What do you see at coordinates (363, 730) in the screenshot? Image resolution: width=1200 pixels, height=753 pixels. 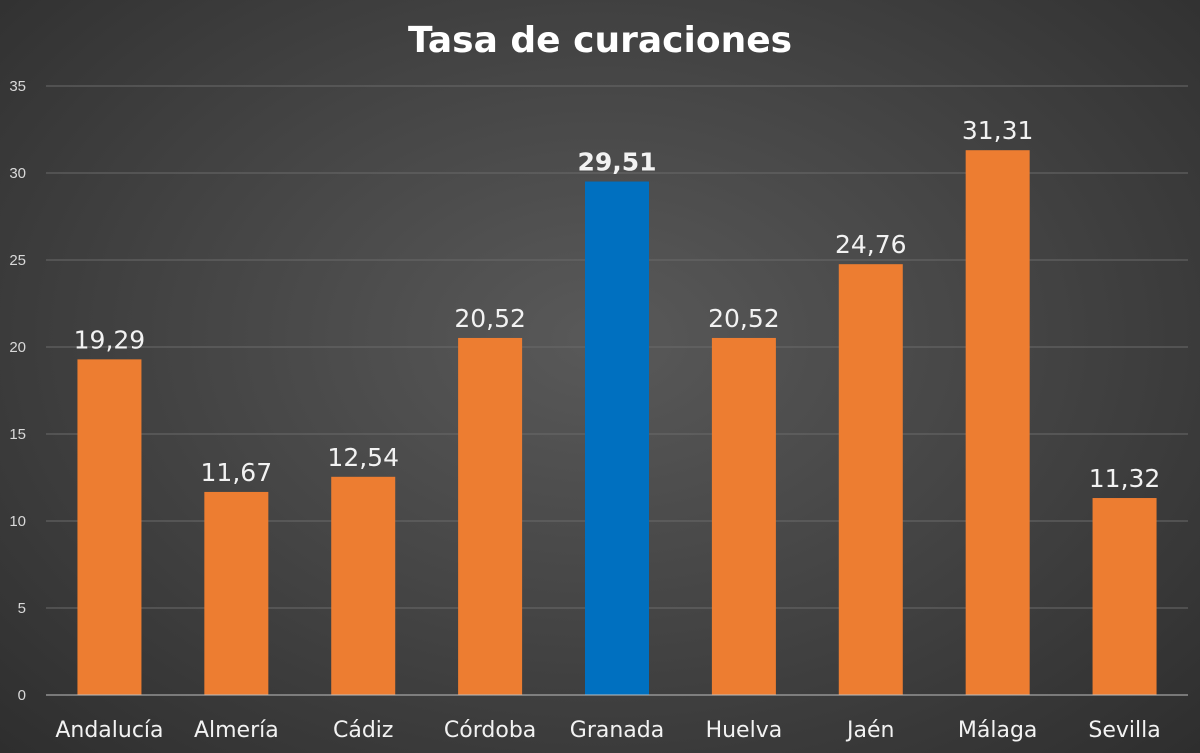 I see `x-tick-label: Cádiz` at bounding box center [363, 730].